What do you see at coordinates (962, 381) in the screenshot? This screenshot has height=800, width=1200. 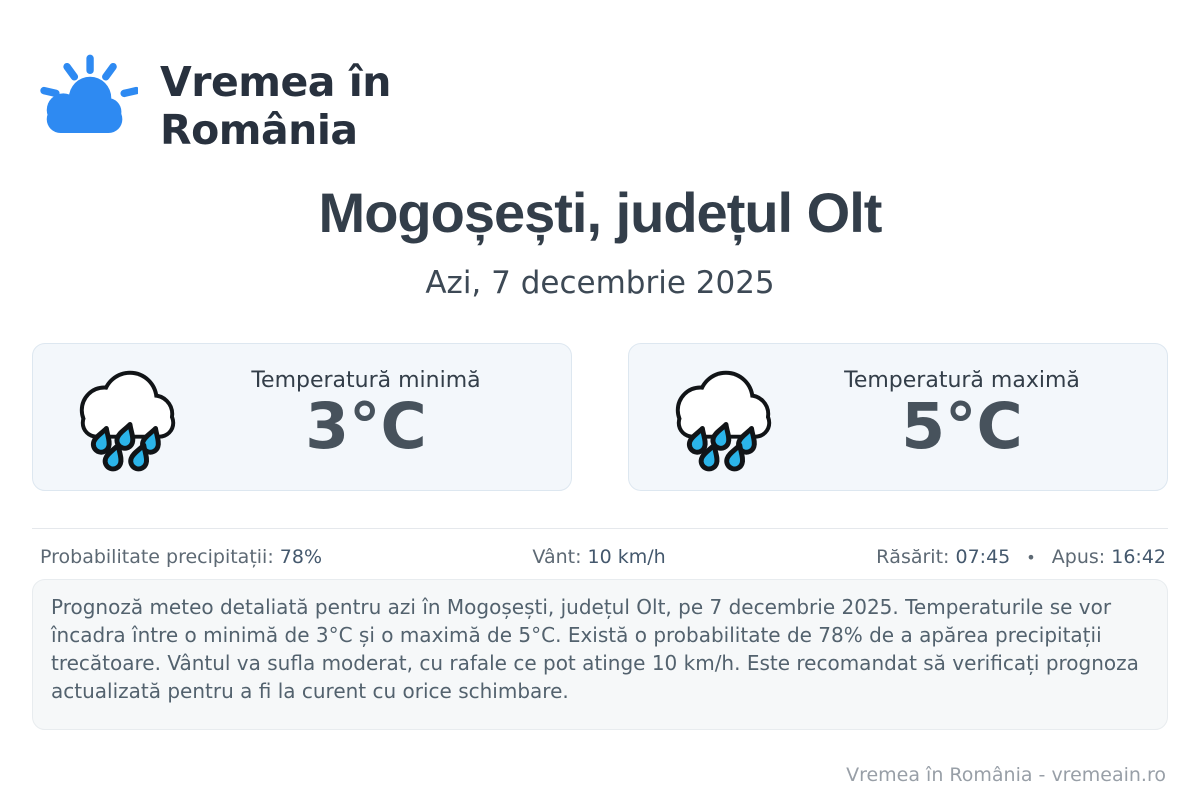 I see `max-temperature-label: Temperatură maximă` at bounding box center [962, 381].